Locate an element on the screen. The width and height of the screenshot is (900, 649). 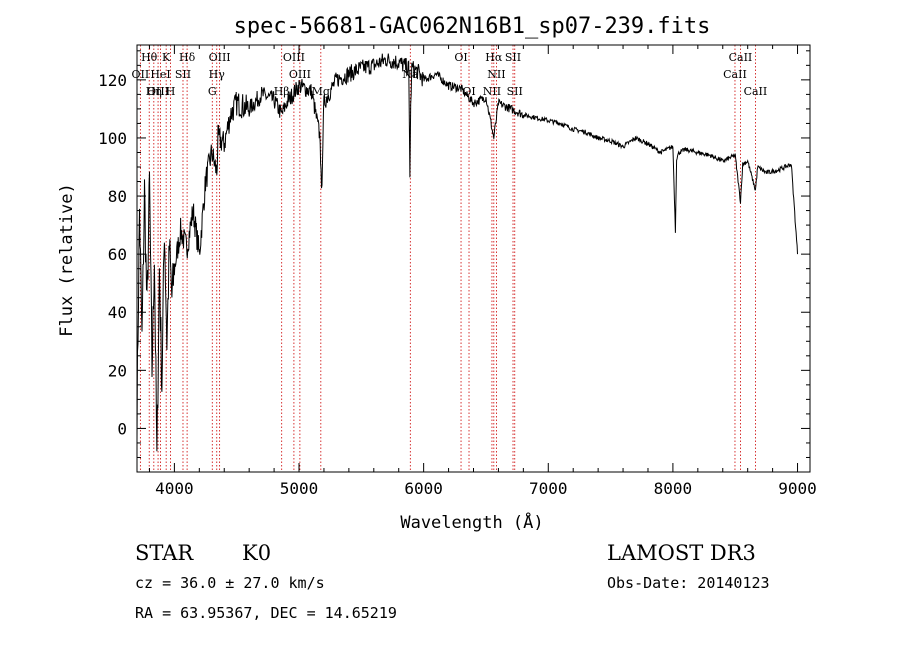
chart-title: spec-56681-GAC062N16B1_sp07-239.fits is located at coordinates (472, 26).